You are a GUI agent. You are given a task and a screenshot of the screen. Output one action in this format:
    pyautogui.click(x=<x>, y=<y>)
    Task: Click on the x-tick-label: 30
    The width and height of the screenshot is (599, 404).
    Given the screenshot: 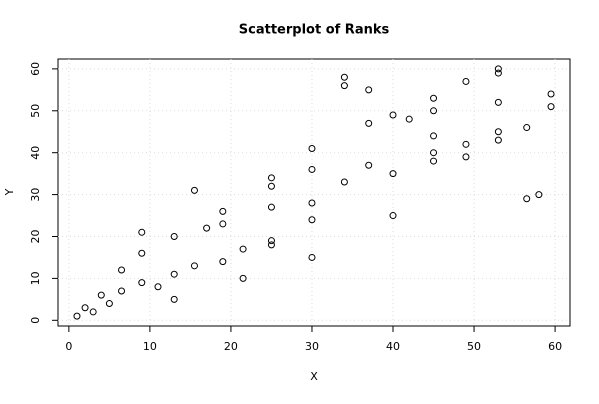 What is the action you would take?
    pyautogui.click(x=312, y=346)
    